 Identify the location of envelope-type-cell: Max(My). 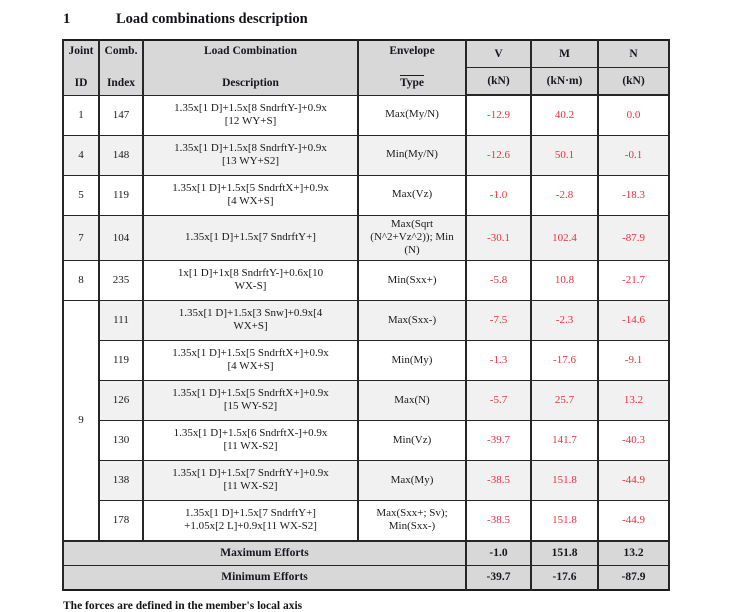
(412, 480).